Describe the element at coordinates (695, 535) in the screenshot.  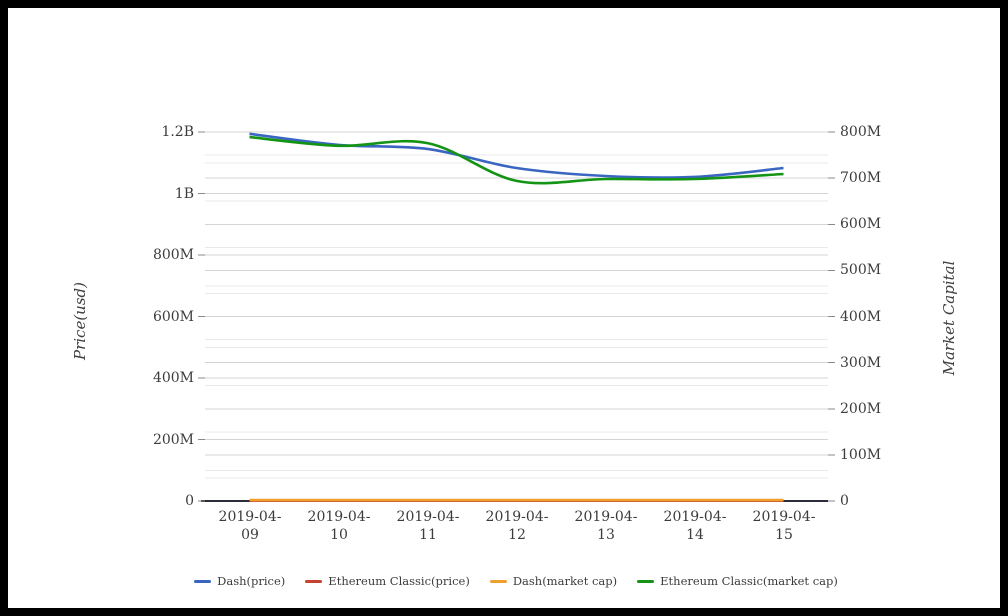
I see `x-tick-label-line2: 14` at that location.